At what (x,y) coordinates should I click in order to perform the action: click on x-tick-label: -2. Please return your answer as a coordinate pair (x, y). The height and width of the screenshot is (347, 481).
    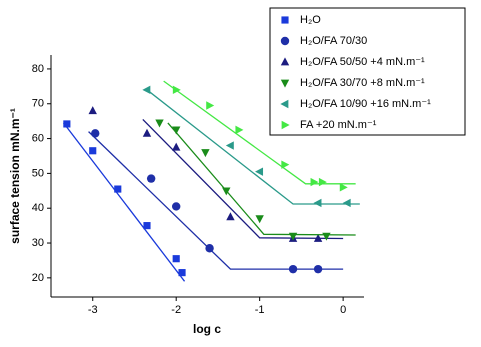
    Looking at the image, I should click on (176, 310).